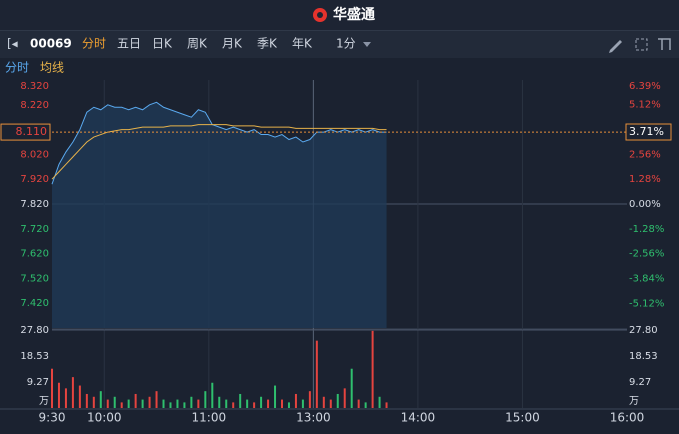 The width and height of the screenshot is (679, 434). What do you see at coordinates (615, 46) in the screenshot?
I see `edit-icon` at bounding box center [615, 46].